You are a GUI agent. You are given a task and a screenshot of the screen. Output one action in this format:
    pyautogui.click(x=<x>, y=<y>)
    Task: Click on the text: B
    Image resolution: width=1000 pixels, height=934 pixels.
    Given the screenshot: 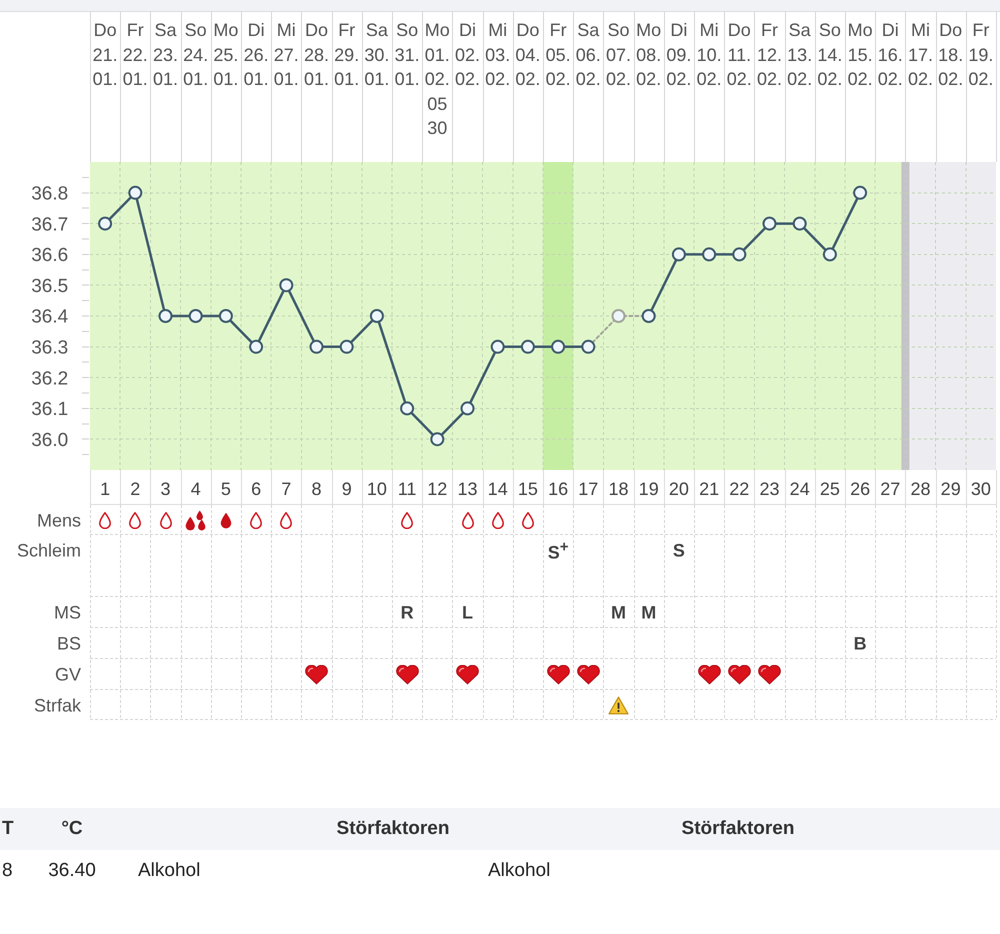 What is the action you would take?
    pyautogui.click(x=860, y=643)
    